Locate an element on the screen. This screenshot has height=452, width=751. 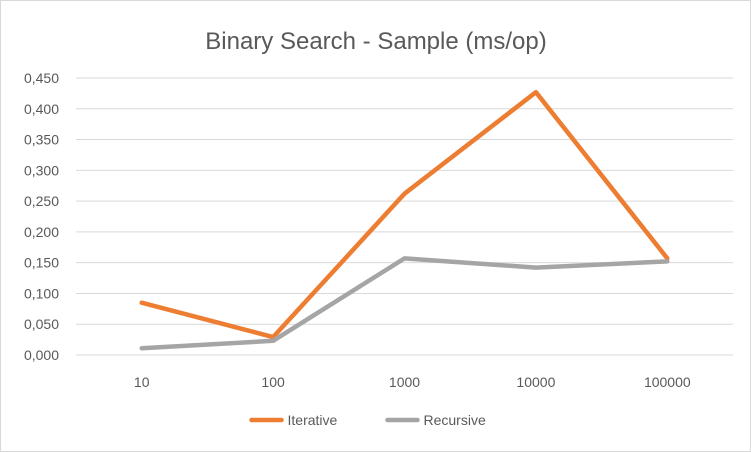
x-tick-label: 100000 is located at coordinates (667, 382).